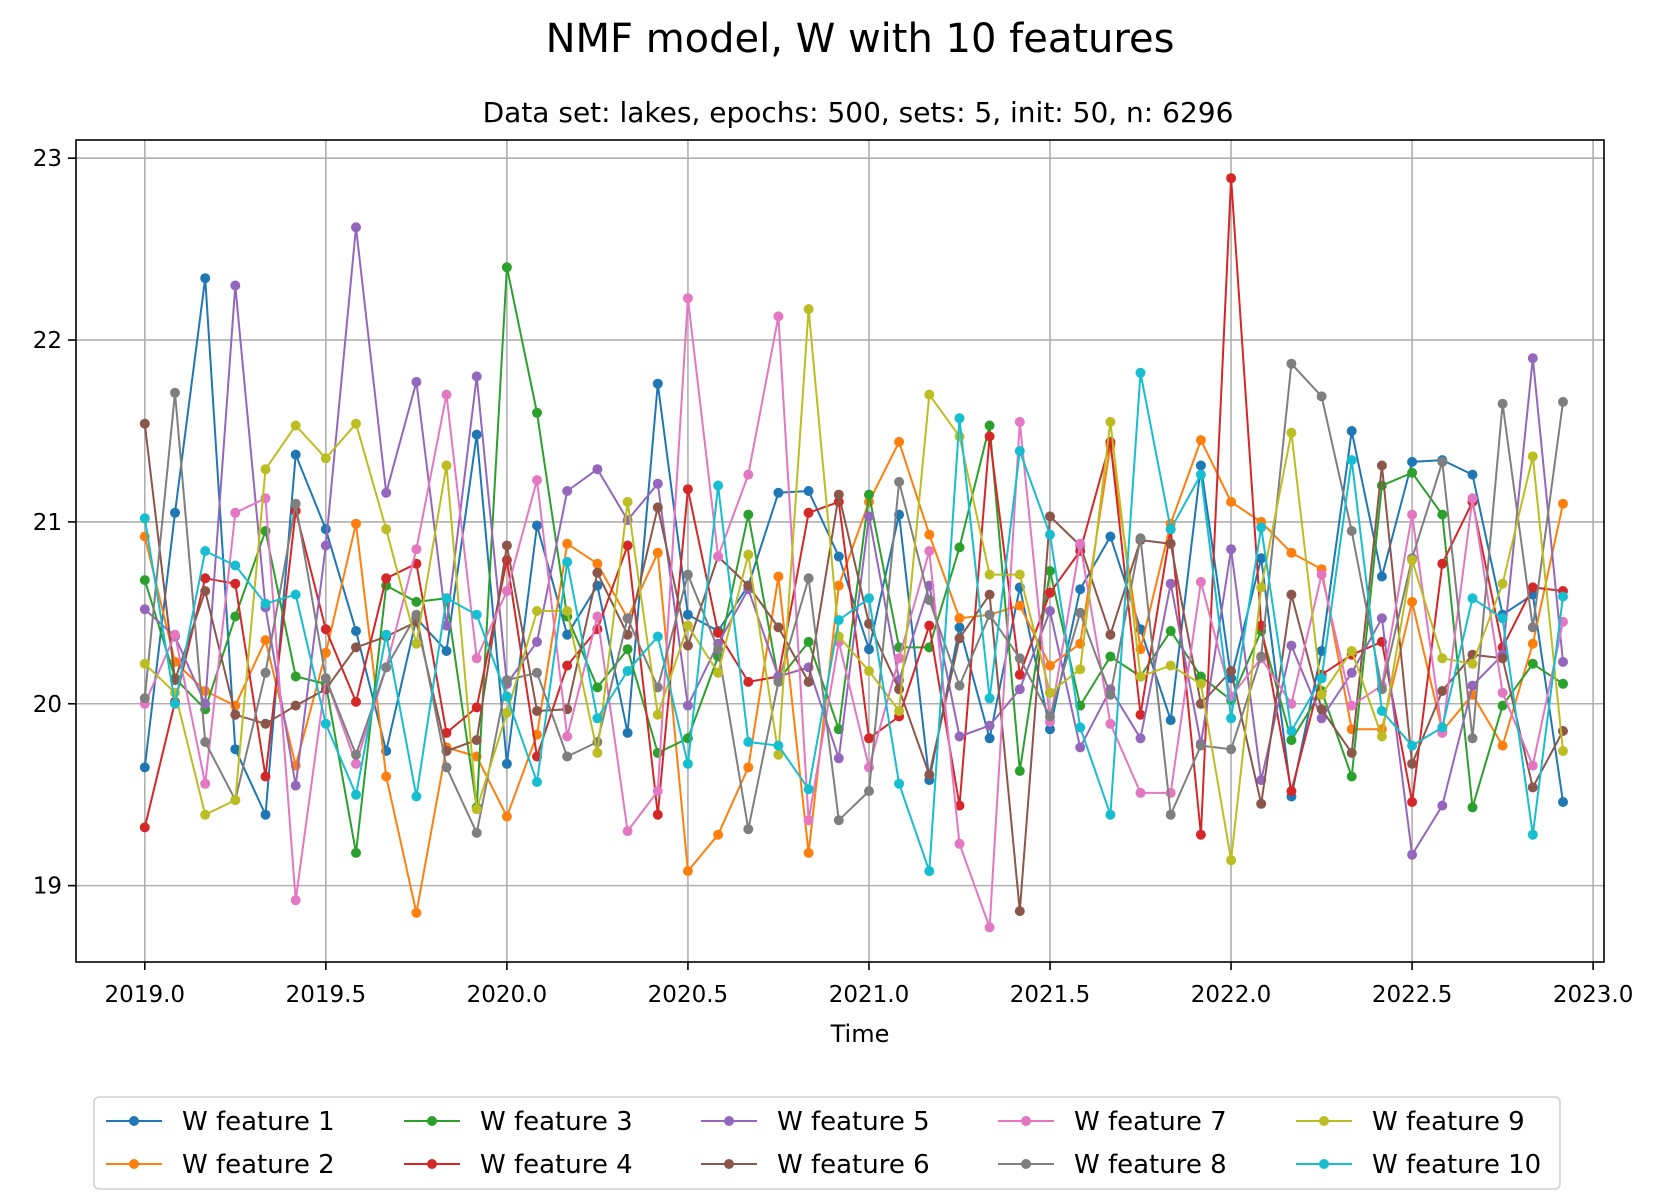 The image size is (1653, 1202). What do you see at coordinates (1112, 1122) in the screenshot?
I see `legend-item: W feature 7` at bounding box center [1112, 1122].